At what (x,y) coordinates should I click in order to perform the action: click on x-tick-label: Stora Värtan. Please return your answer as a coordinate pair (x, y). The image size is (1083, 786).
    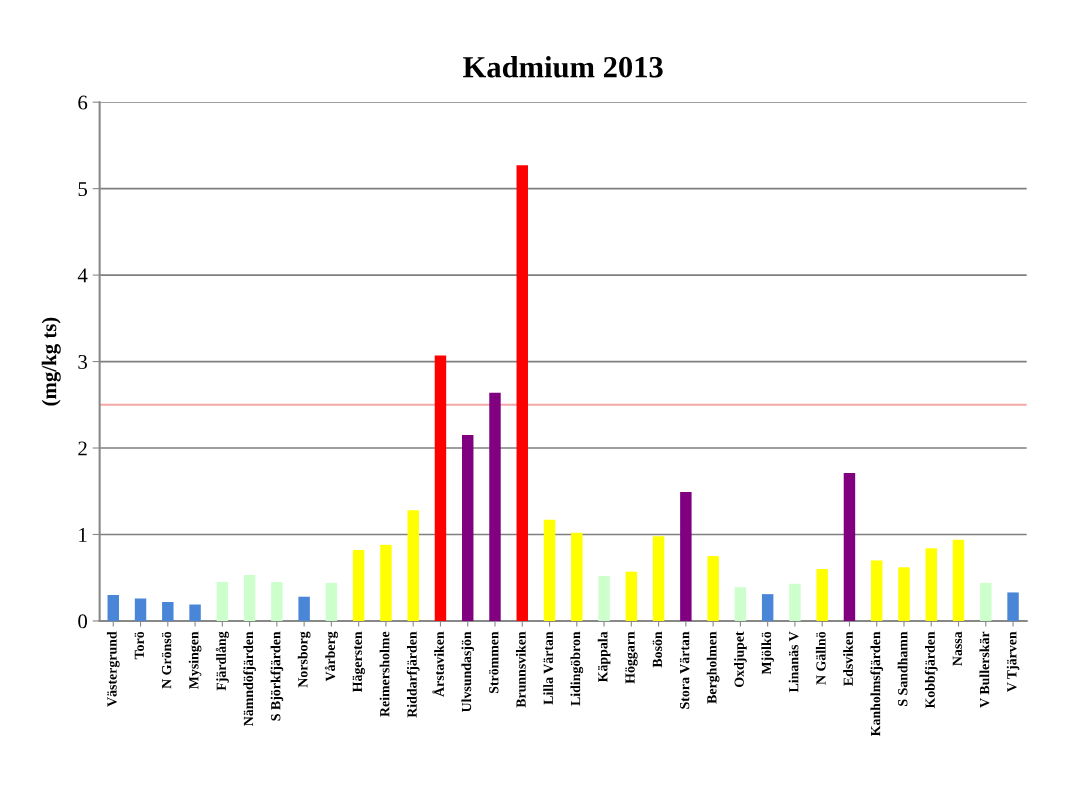
    Looking at the image, I should click on (684, 670).